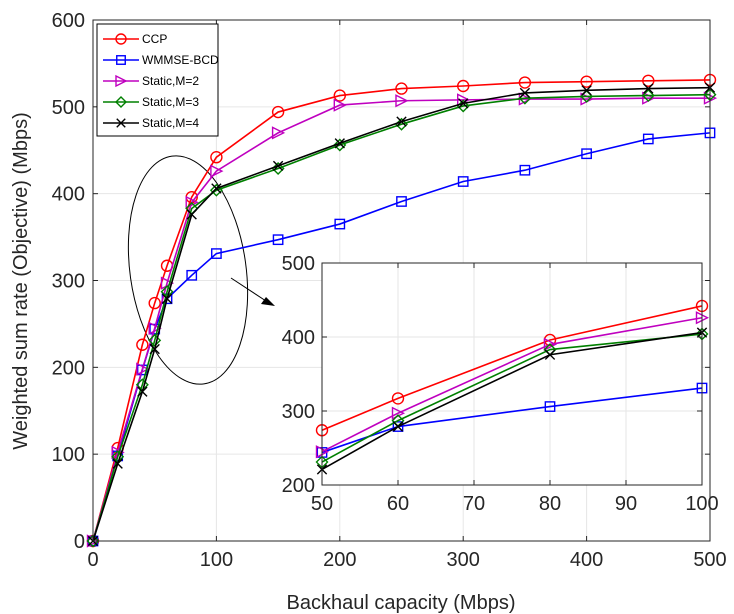  Describe the element at coordinates (170, 102) in the screenshot. I see `legend-label: Static,M=3` at that location.